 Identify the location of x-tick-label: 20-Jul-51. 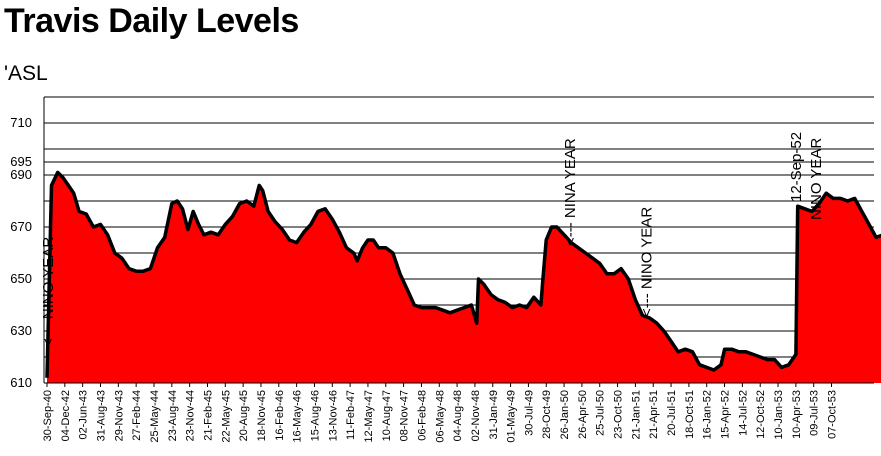
(672, 413).